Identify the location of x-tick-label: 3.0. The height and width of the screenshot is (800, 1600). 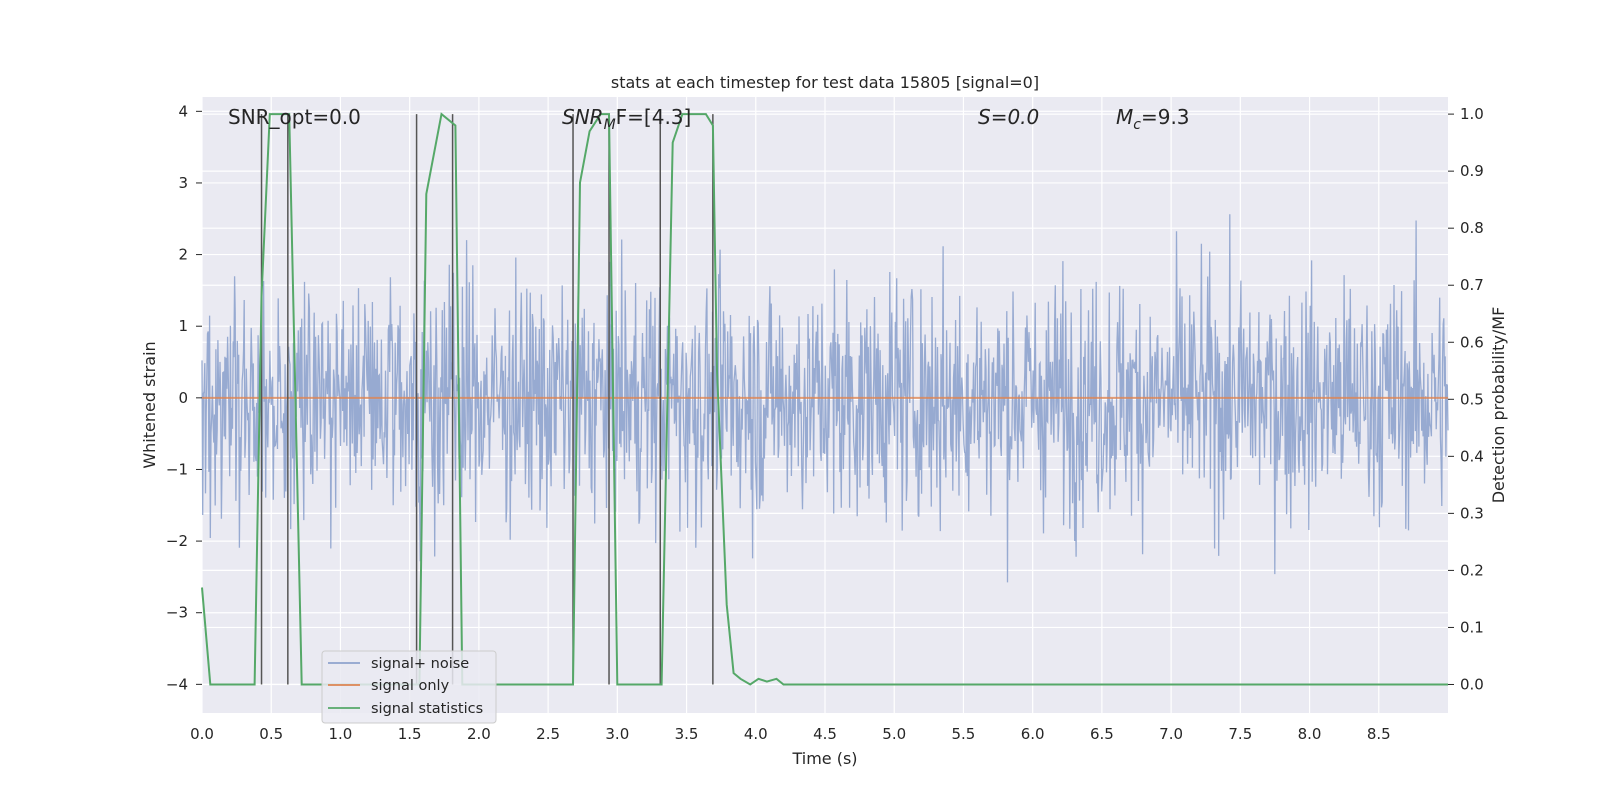
(617, 734).